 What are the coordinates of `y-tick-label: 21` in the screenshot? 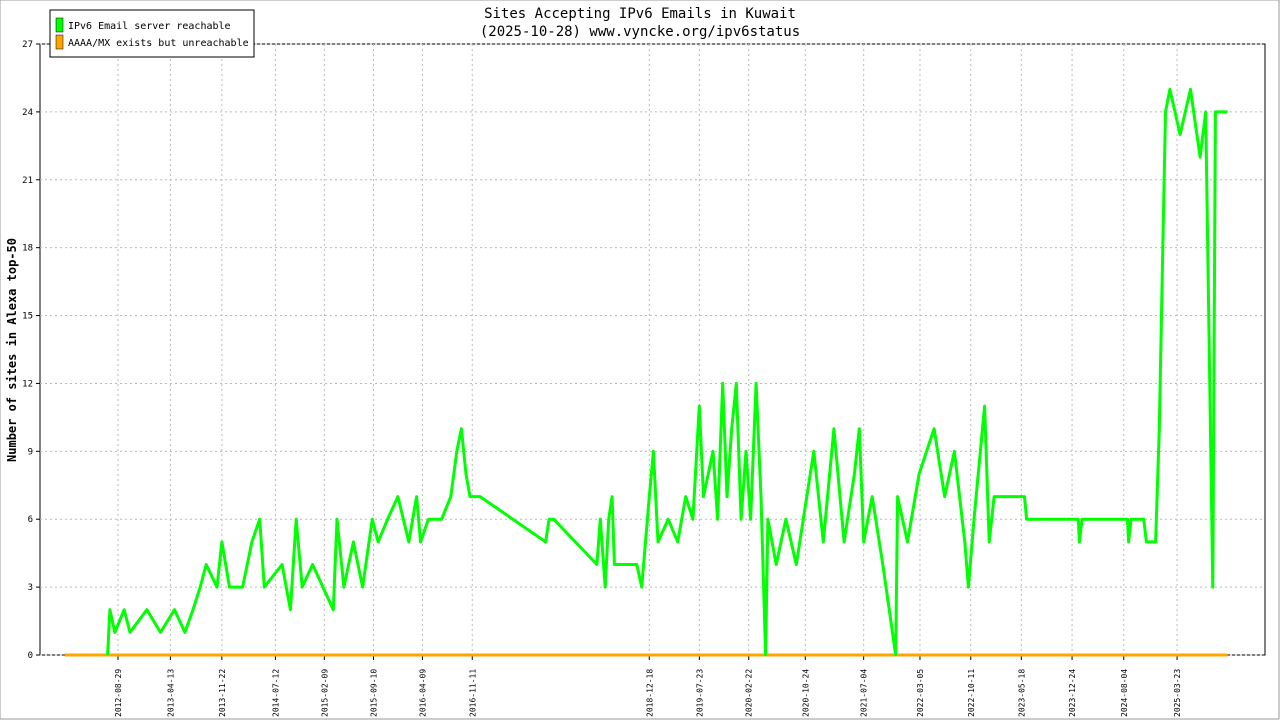 It's located at (27, 181).